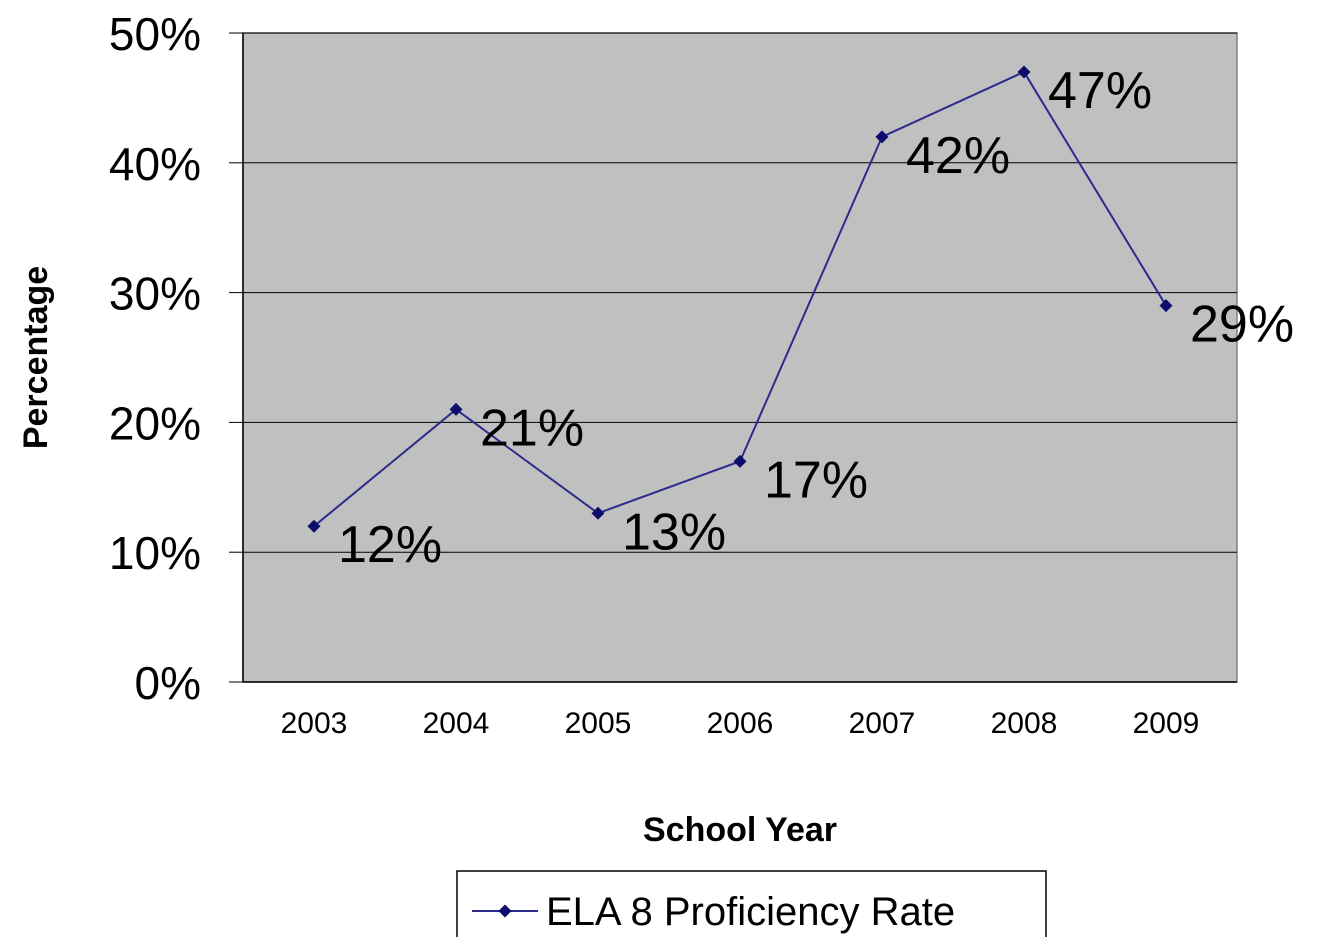 This screenshot has height=937, width=1344. What do you see at coordinates (740, 461) in the screenshot?
I see `marker-2006` at bounding box center [740, 461].